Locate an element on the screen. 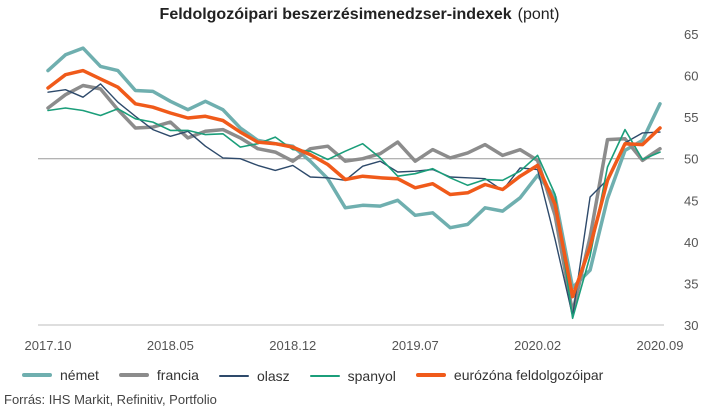  x-tick-label: 2018.05 is located at coordinates (170, 345).